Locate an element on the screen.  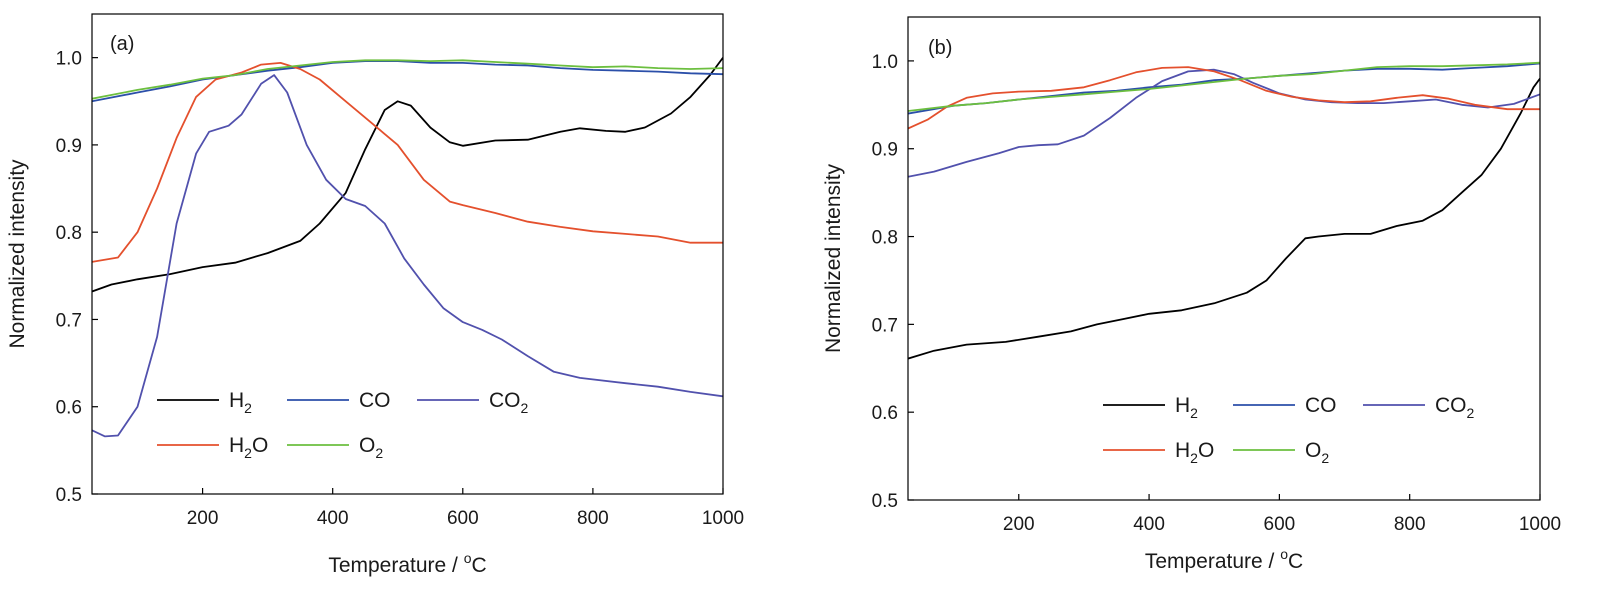
series-line-co2 is located at coordinates (1224, 123).